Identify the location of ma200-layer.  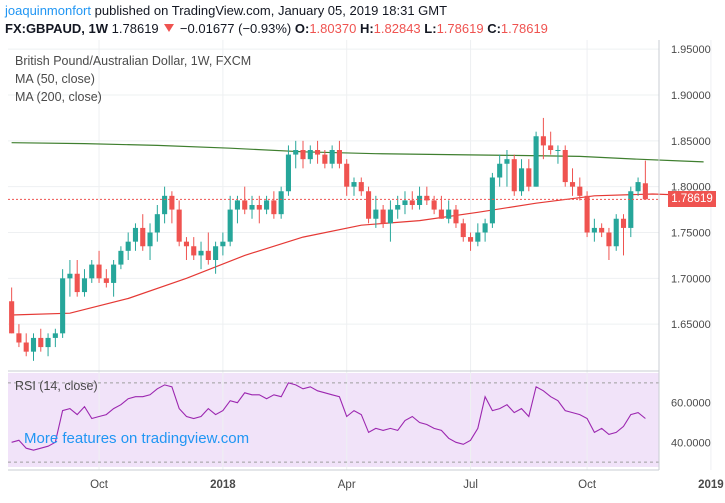
(357, 152).